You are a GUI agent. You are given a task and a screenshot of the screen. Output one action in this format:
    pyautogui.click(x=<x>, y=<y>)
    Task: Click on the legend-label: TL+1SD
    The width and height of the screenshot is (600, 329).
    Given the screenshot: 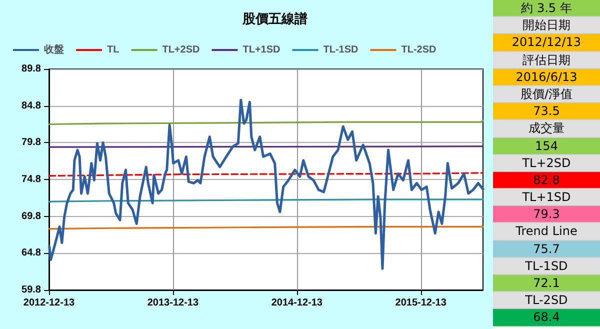 What is the action you would take?
    pyautogui.click(x=261, y=50)
    